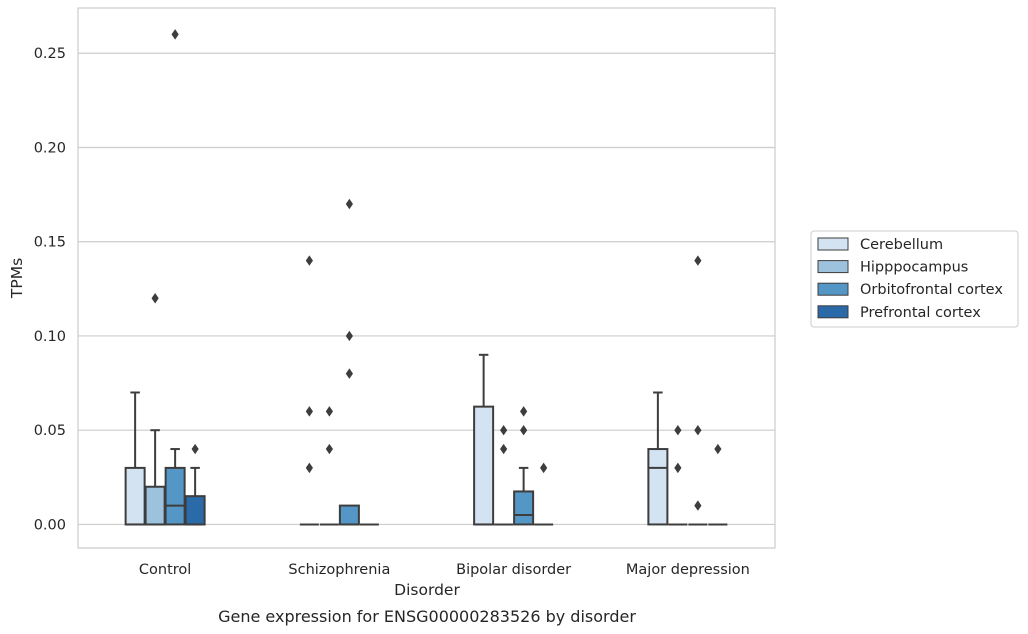 The image size is (1028, 634). Describe the element at coordinates (50, 431) in the screenshot. I see `y-tick-label-1: 0.05` at that location.